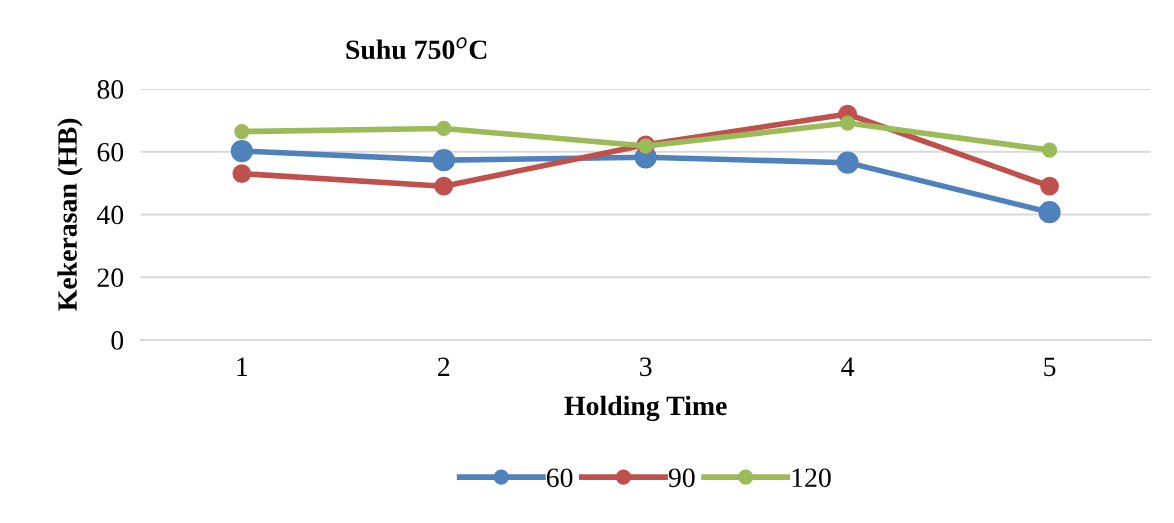 This screenshot has width=1174, height=523. What do you see at coordinates (110, 215) in the screenshot?
I see `y-tick-label: 40` at bounding box center [110, 215].